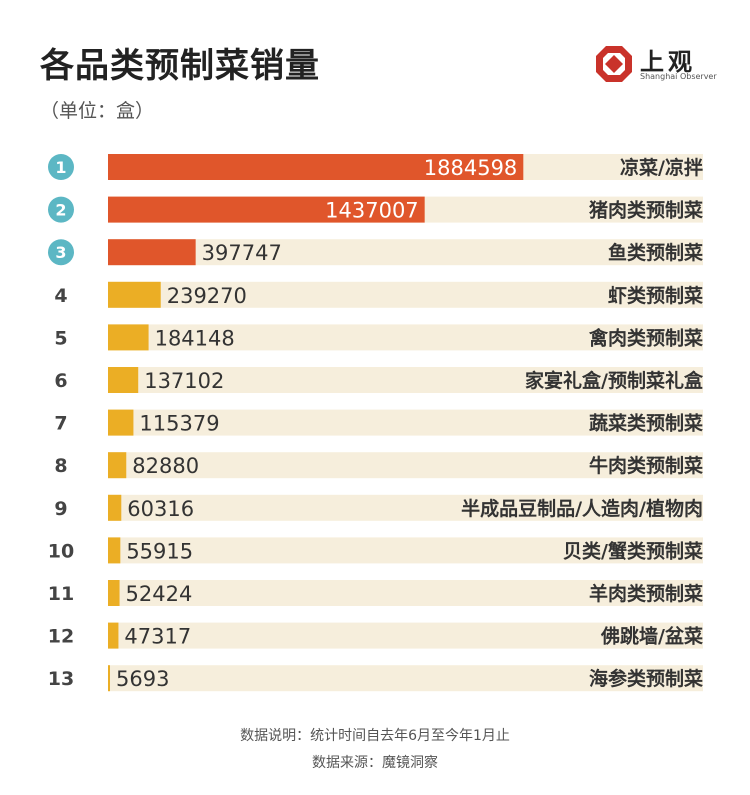  I want to click on category-label: 家宴礼盒/预制菜礼盒, so click(614, 380).